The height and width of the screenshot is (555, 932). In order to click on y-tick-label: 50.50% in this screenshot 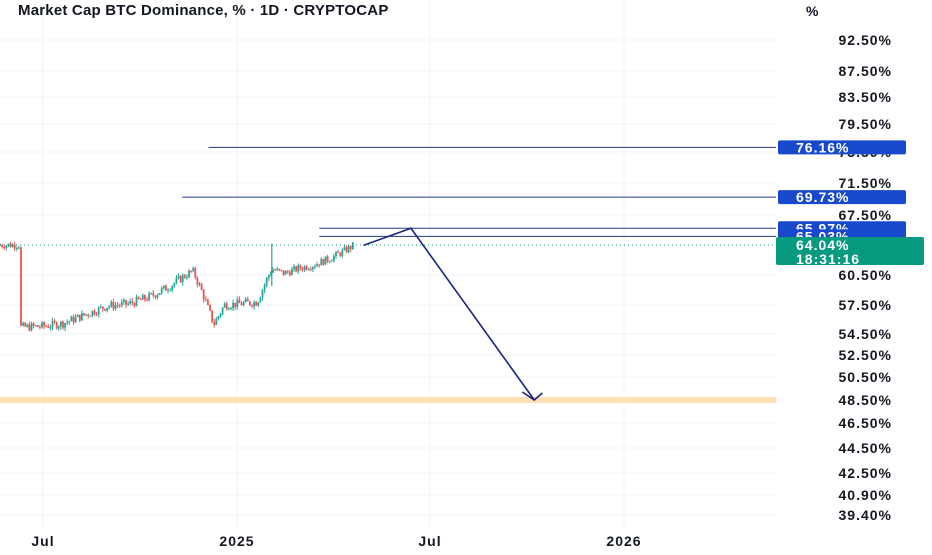, I will do `click(865, 377)`.